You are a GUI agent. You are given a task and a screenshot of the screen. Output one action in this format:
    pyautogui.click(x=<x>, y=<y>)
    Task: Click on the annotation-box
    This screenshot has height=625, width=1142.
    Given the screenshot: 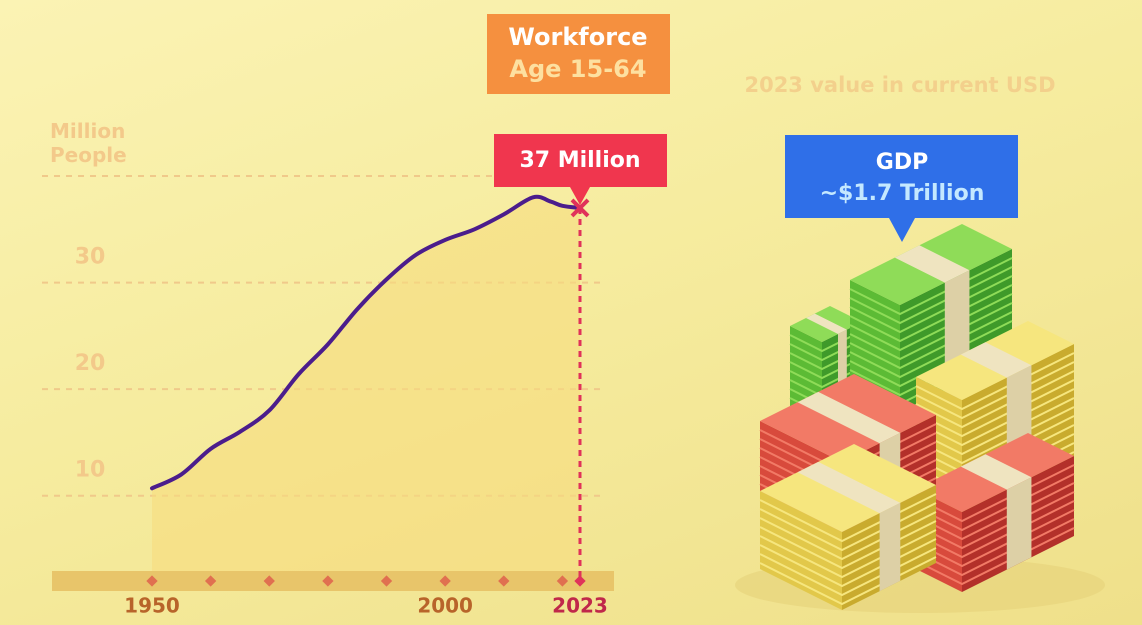 What is the action you would take?
    pyautogui.click(x=580, y=169)
    